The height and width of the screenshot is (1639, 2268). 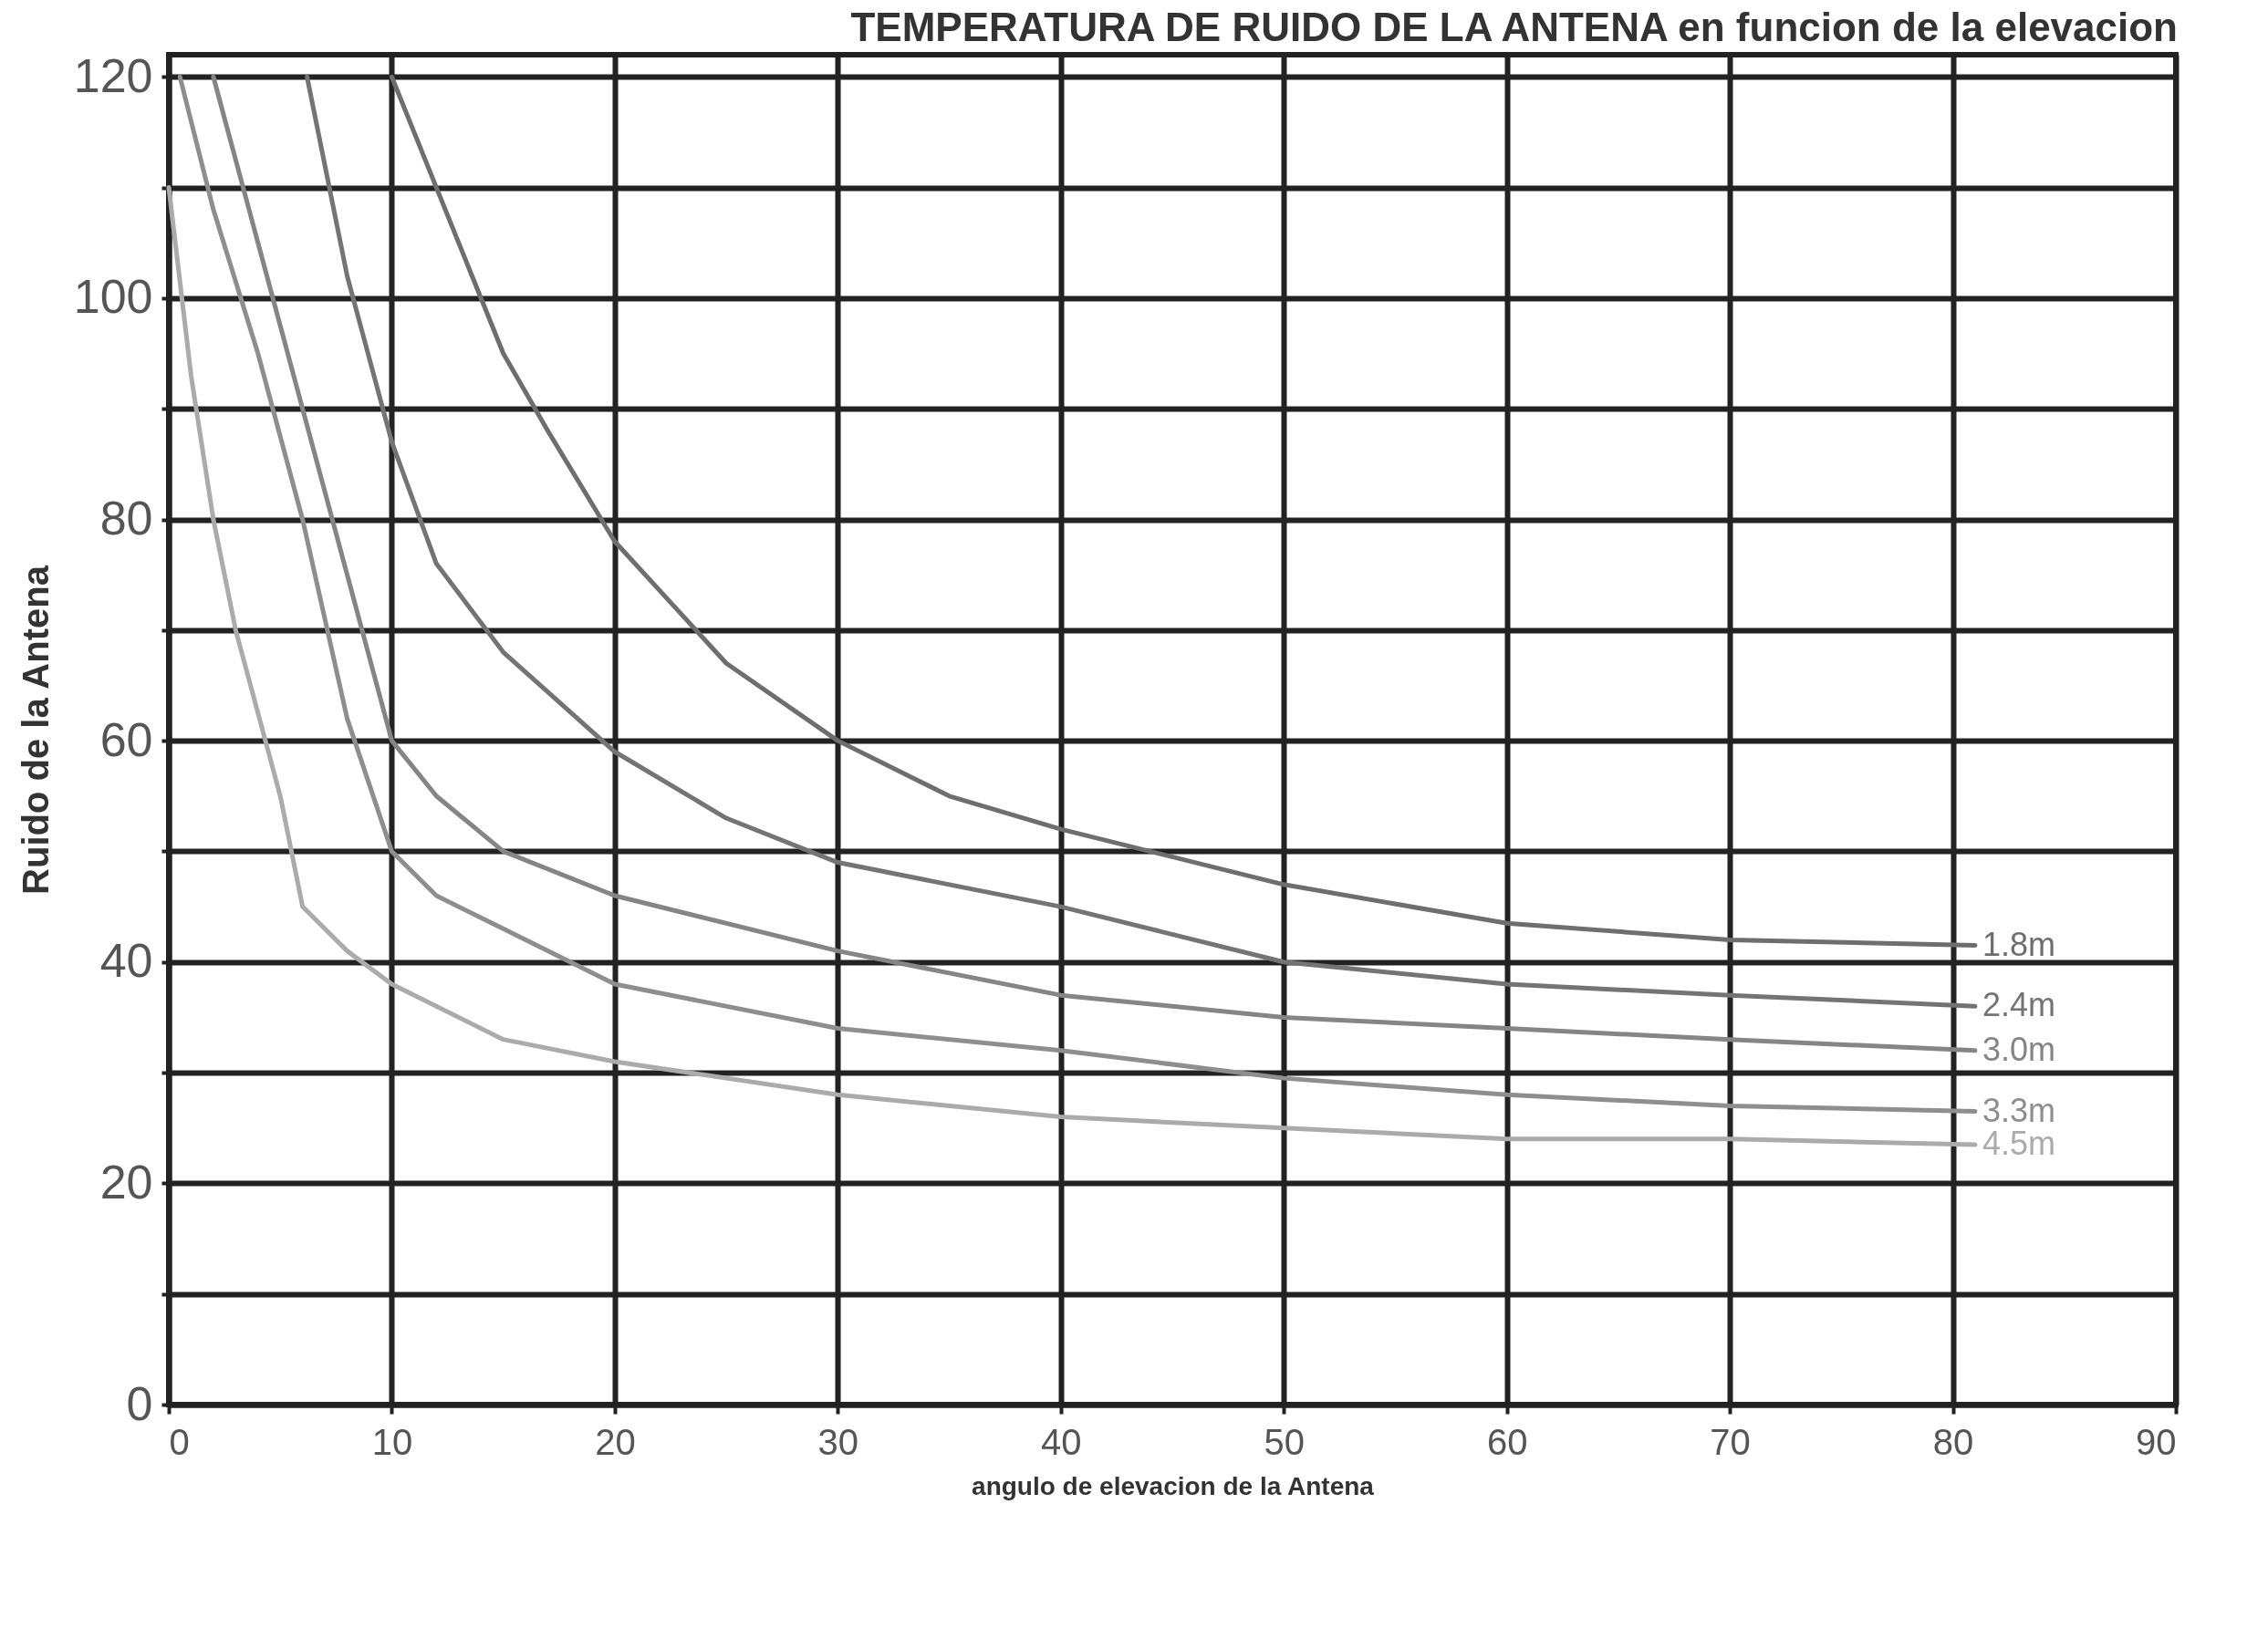 What do you see at coordinates (35, 730) in the screenshot?
I see `y-axis-title: Ruido de la Antena` at bounding box center [35, 730].